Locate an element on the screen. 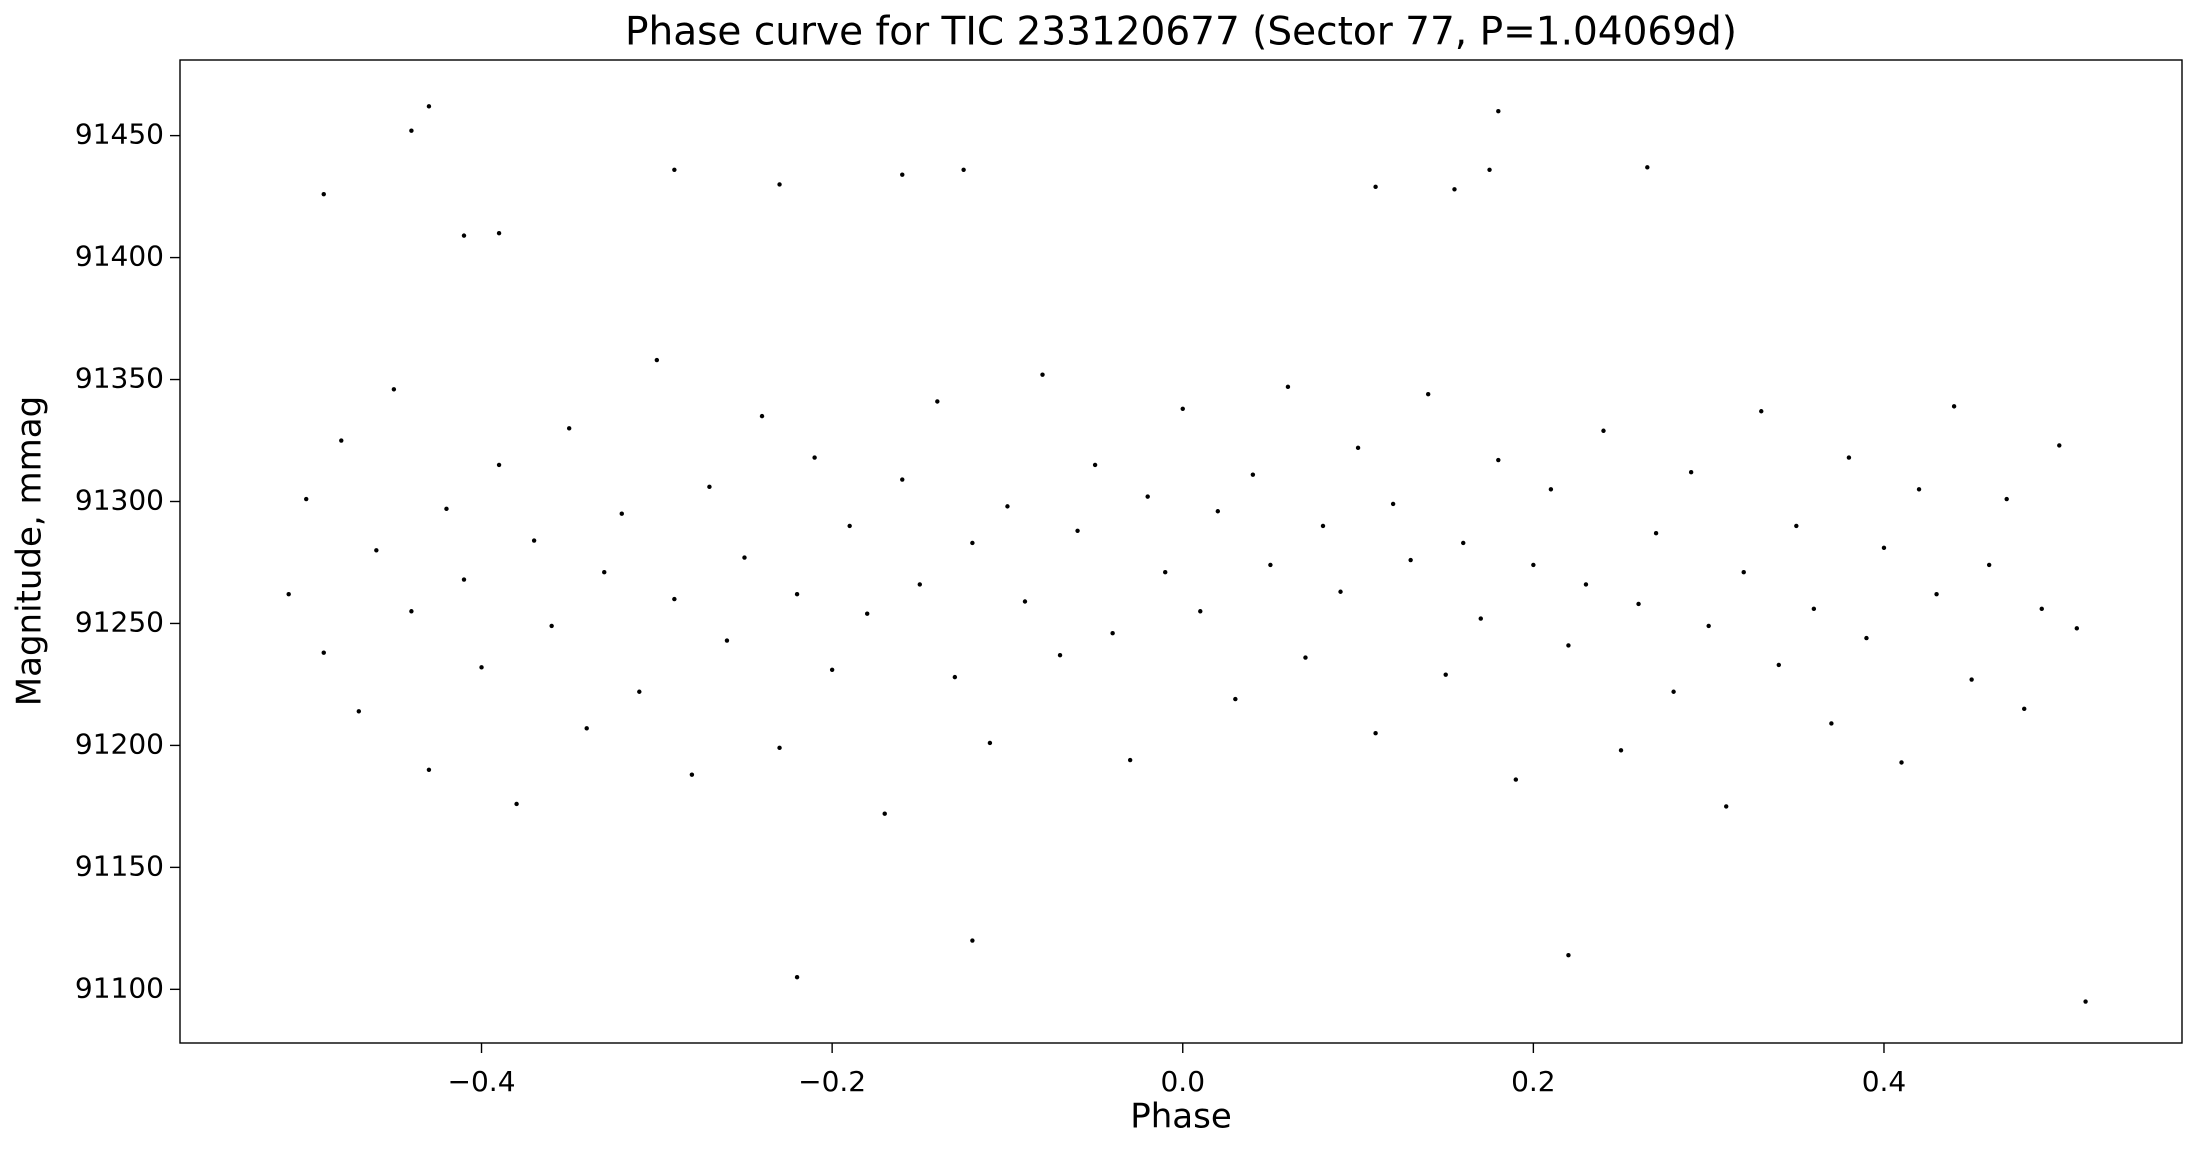  y-axis-label: Magnitude, mmag is located at coordinates (30, 551).